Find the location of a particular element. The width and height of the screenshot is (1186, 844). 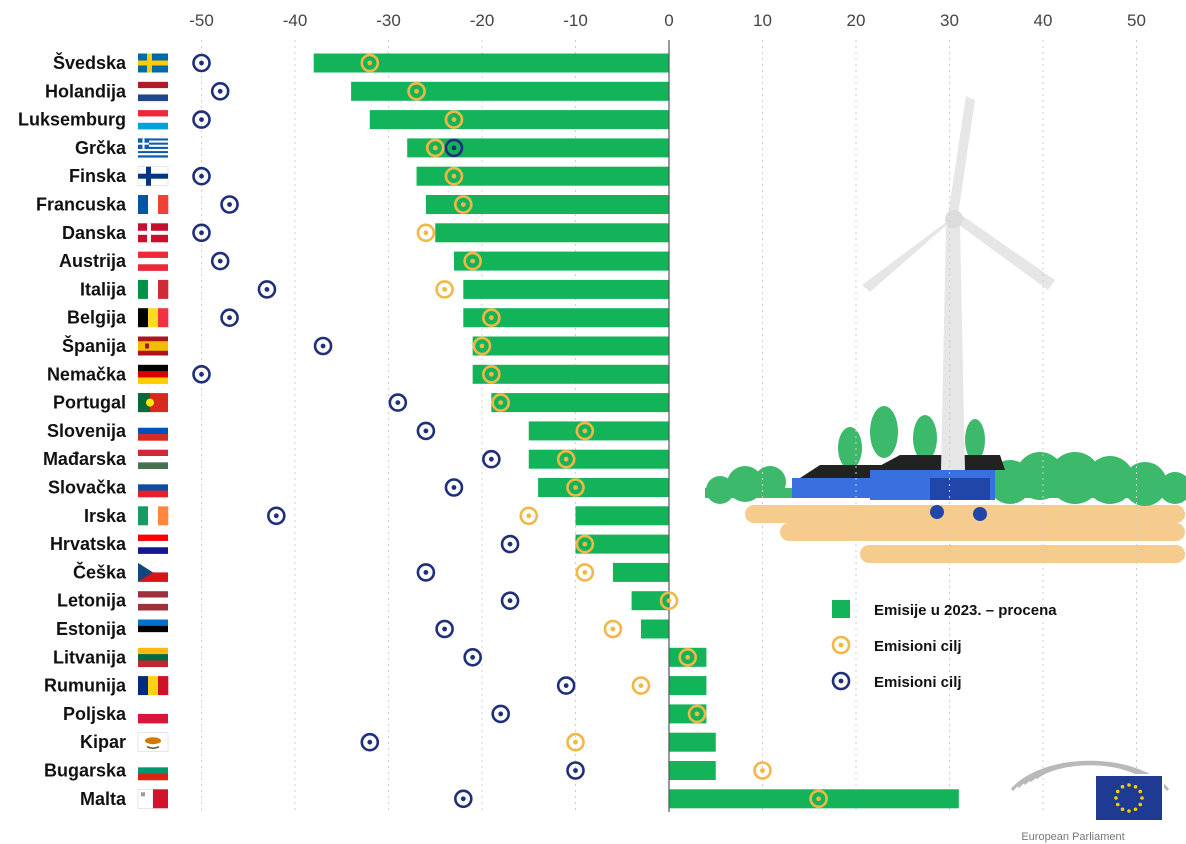

country-label: Belgija is located at coordinates (97, 318).